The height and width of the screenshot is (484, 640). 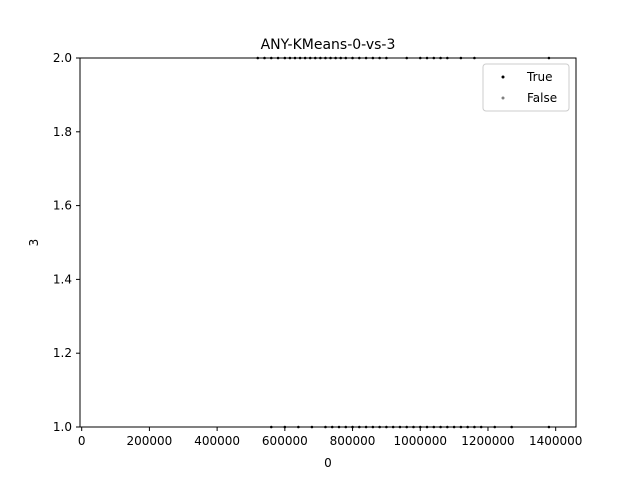 What do you see at coordinates (62, 58) in the screenshot?
I see `y-tick-label: 2.0` at bounding box center [62, 58].